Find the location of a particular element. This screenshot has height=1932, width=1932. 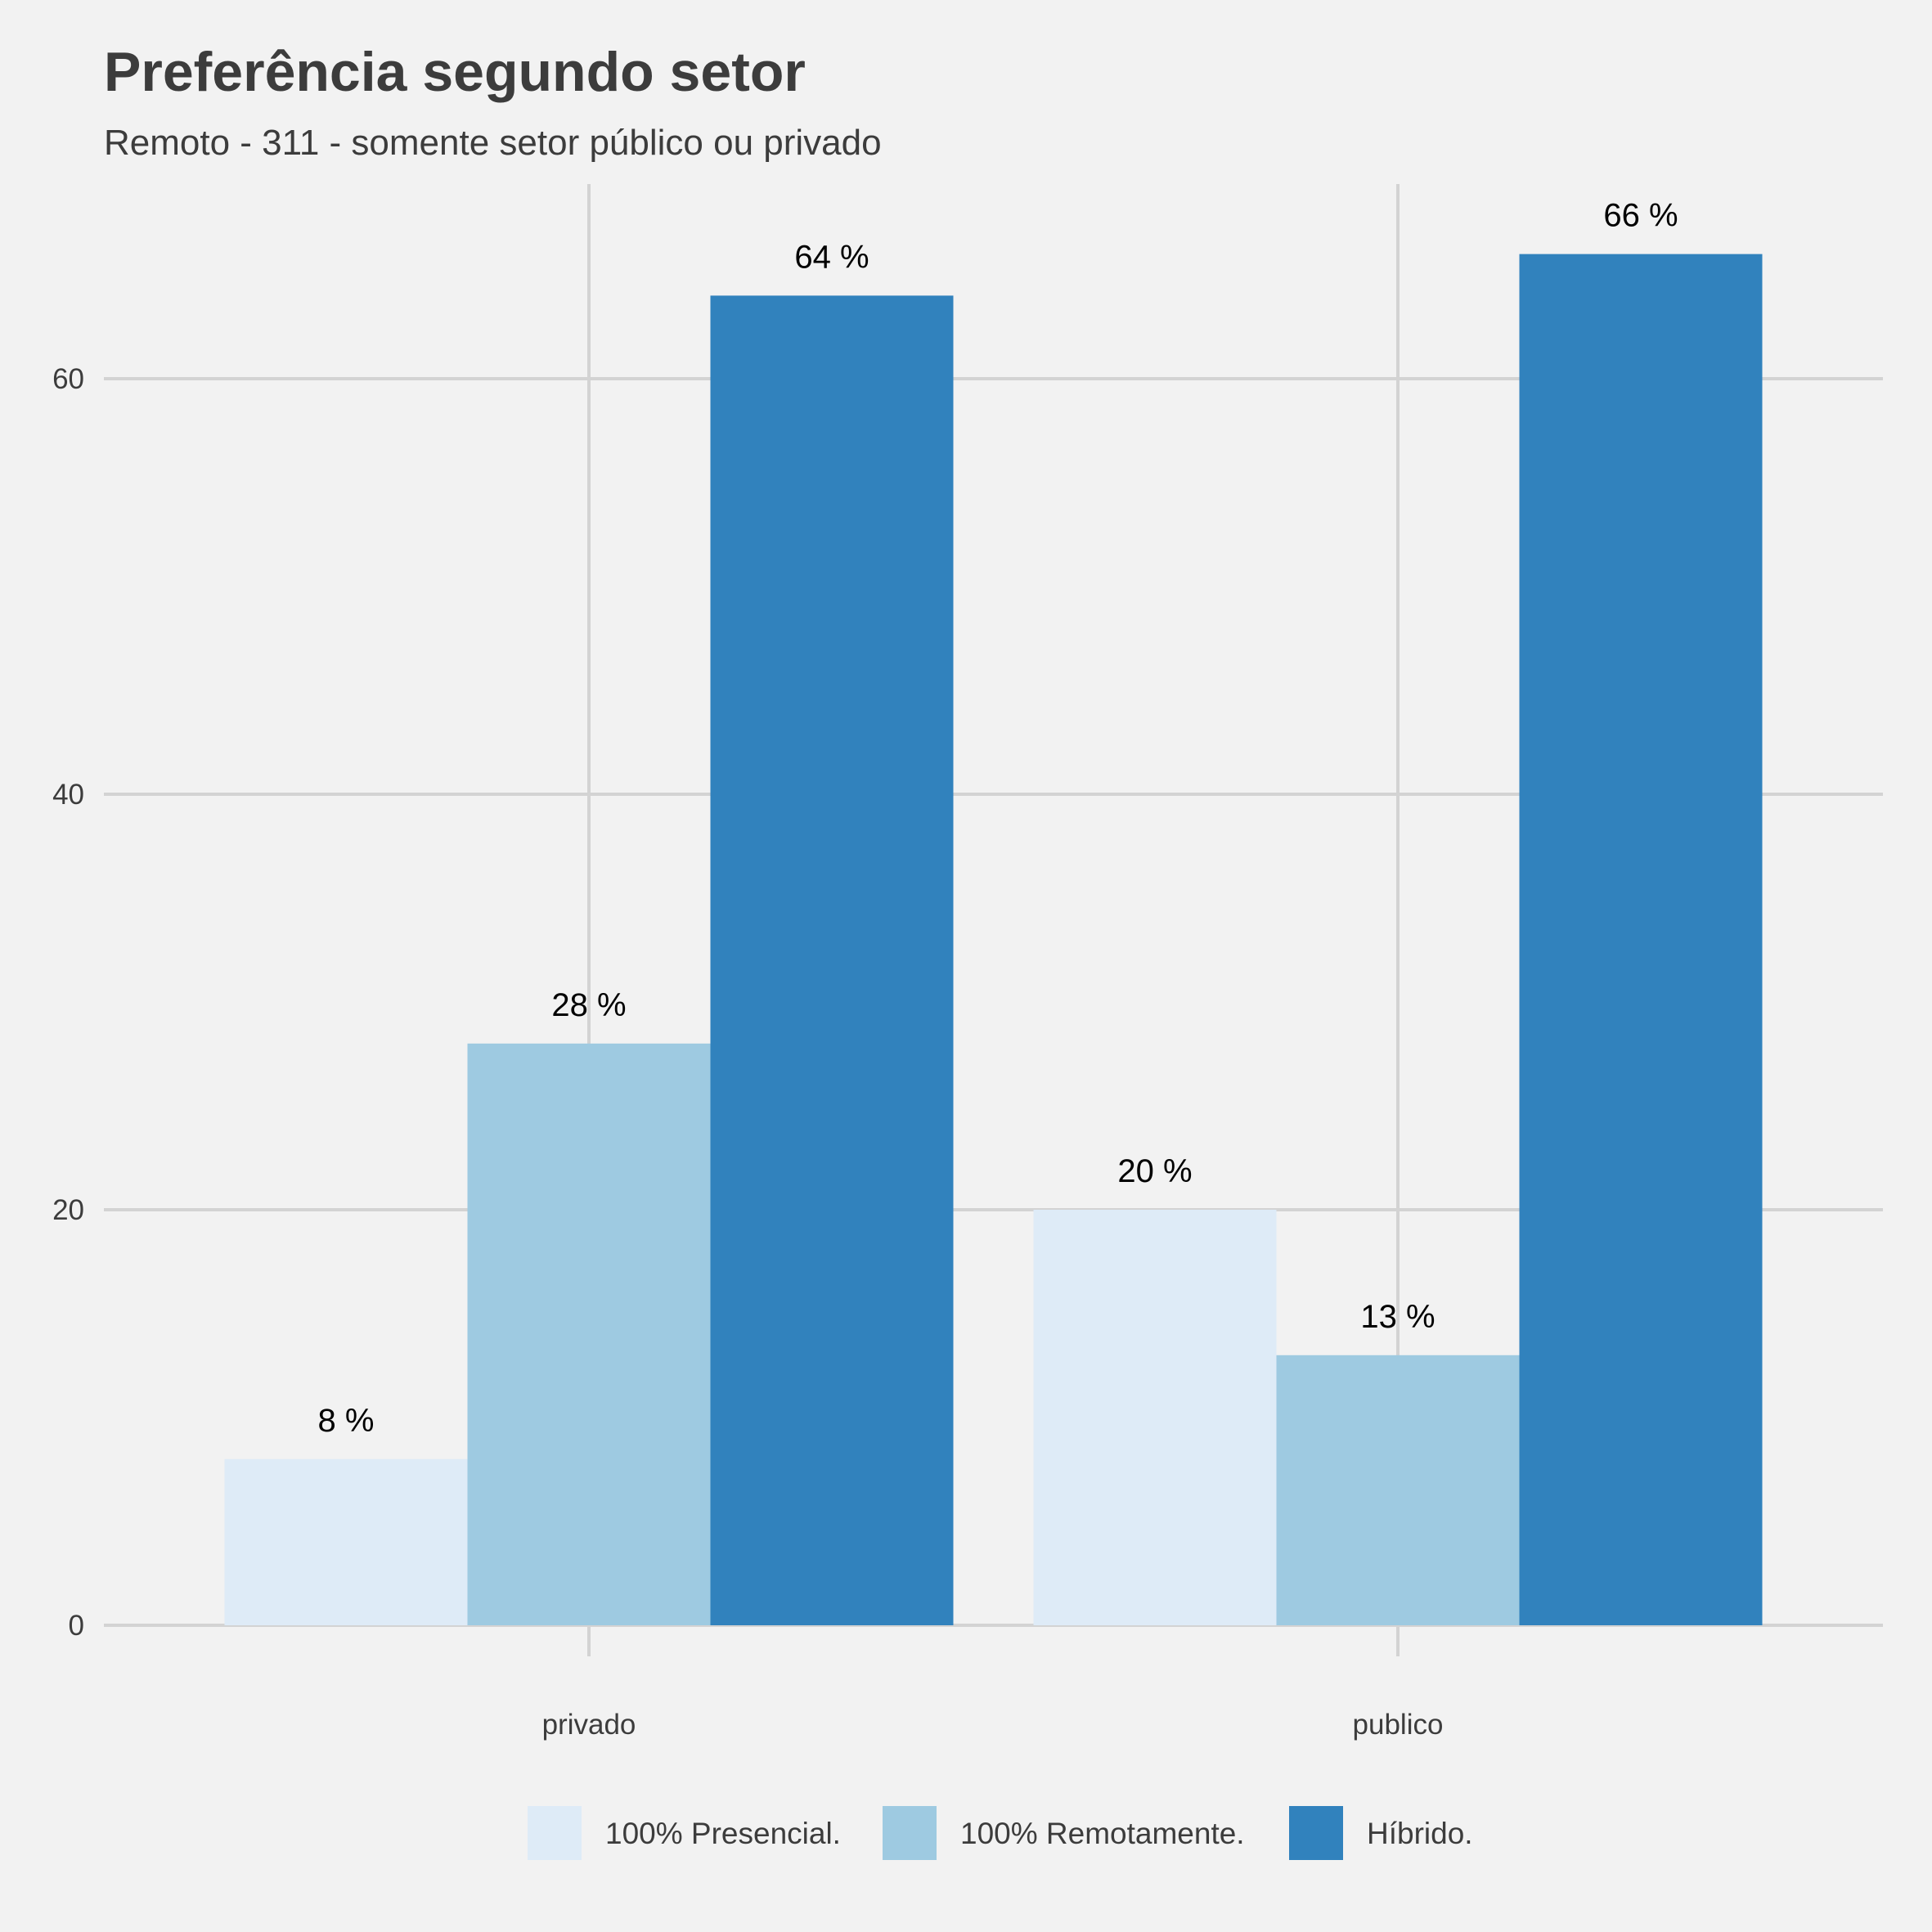

data-label: 66 % is located at coordinates (1641, 216).